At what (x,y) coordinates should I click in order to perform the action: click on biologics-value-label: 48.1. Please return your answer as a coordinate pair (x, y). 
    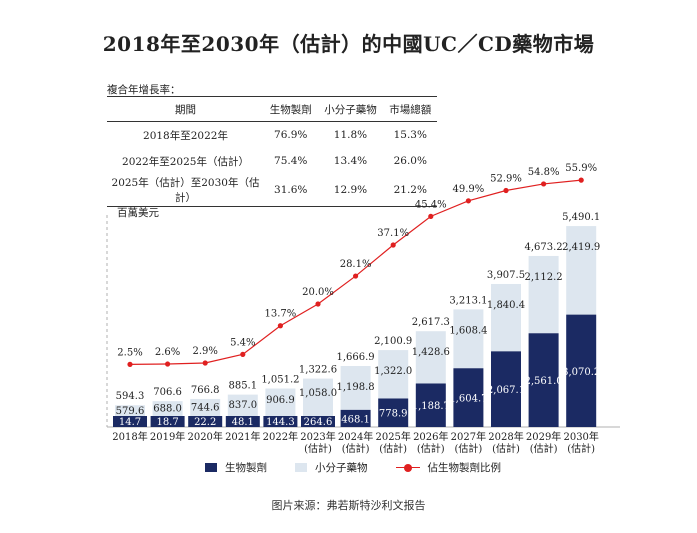
    Looking at the image, I should click on (243, 422).